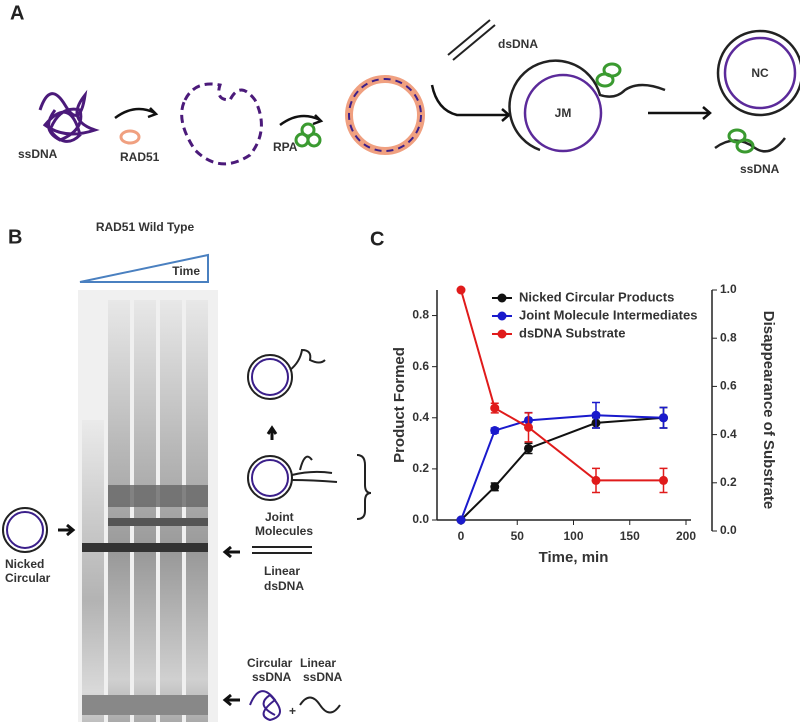 This screenshot has height=727, width=800. What do you see at coordinates (728, 289) in the screenshot?
I see `y2-tick-label: 1.0` at bounding box center [728, 289].